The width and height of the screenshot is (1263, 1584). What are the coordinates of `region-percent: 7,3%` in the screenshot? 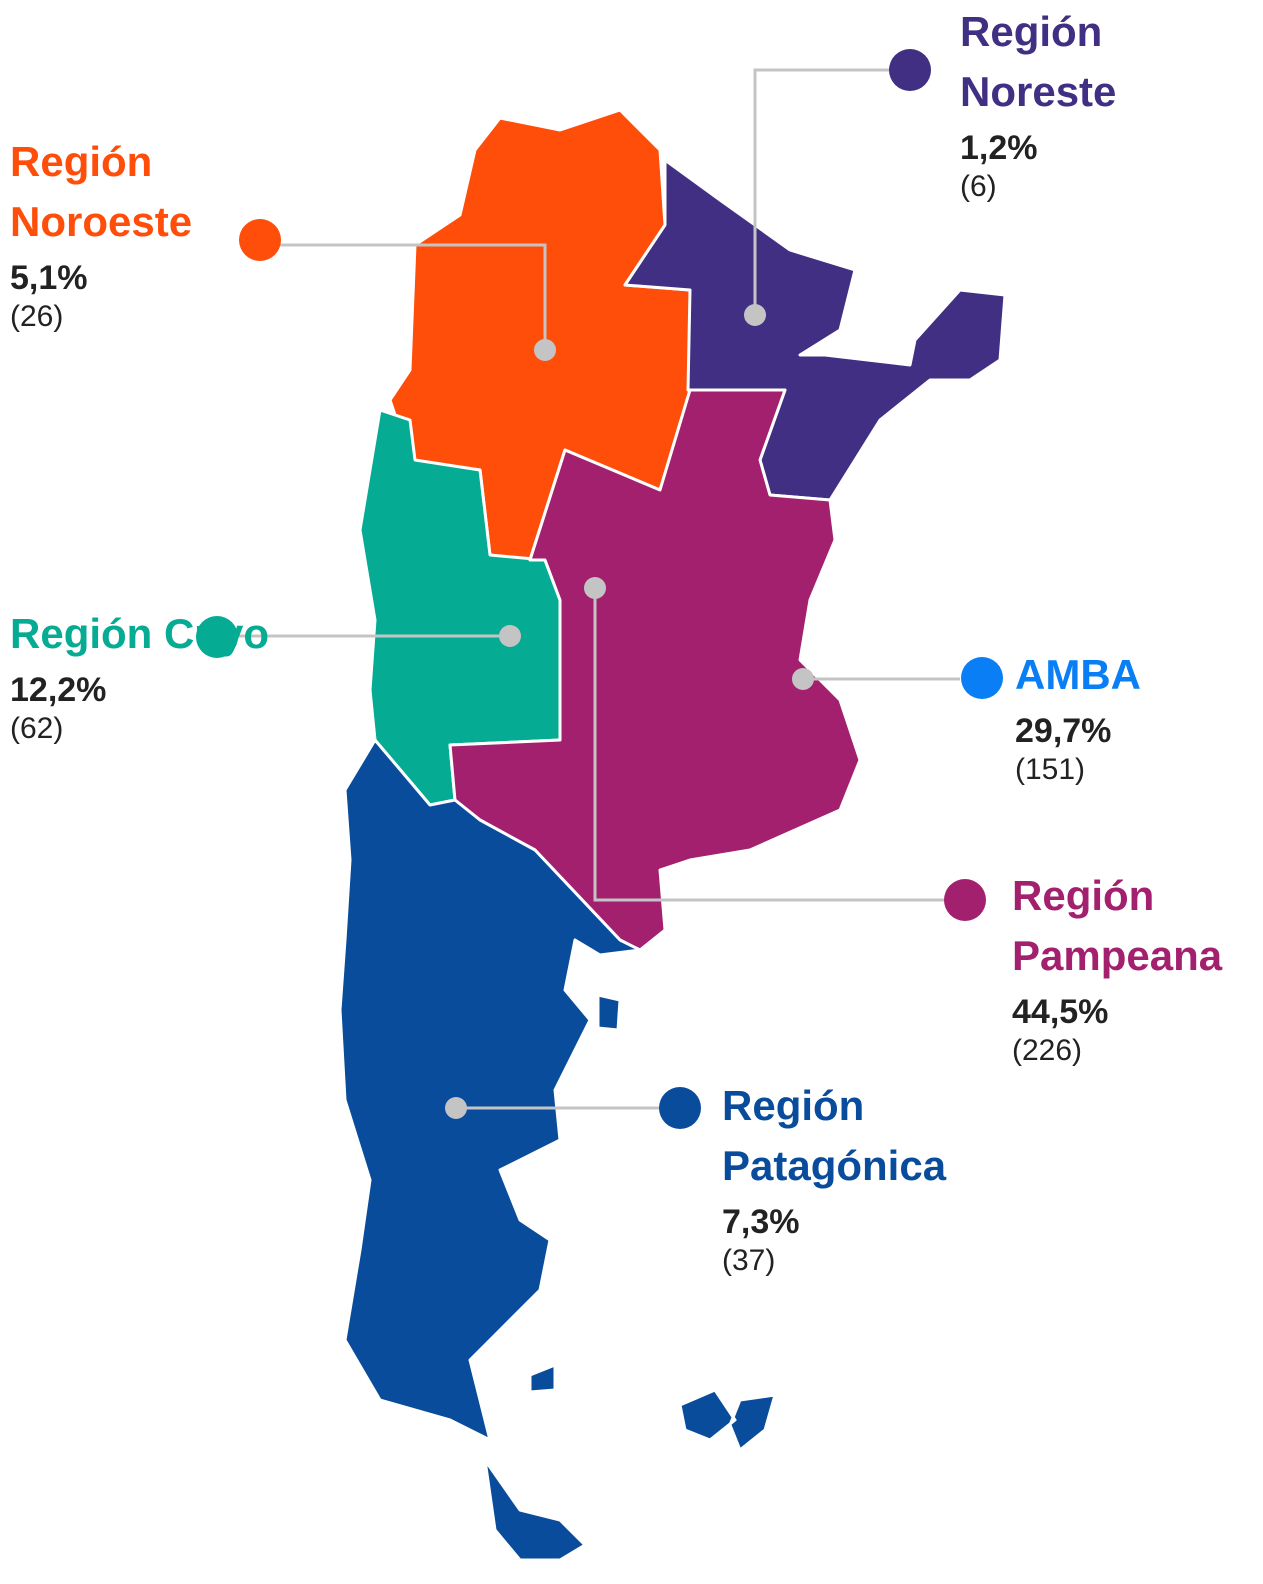 It's located at (761, 1222).